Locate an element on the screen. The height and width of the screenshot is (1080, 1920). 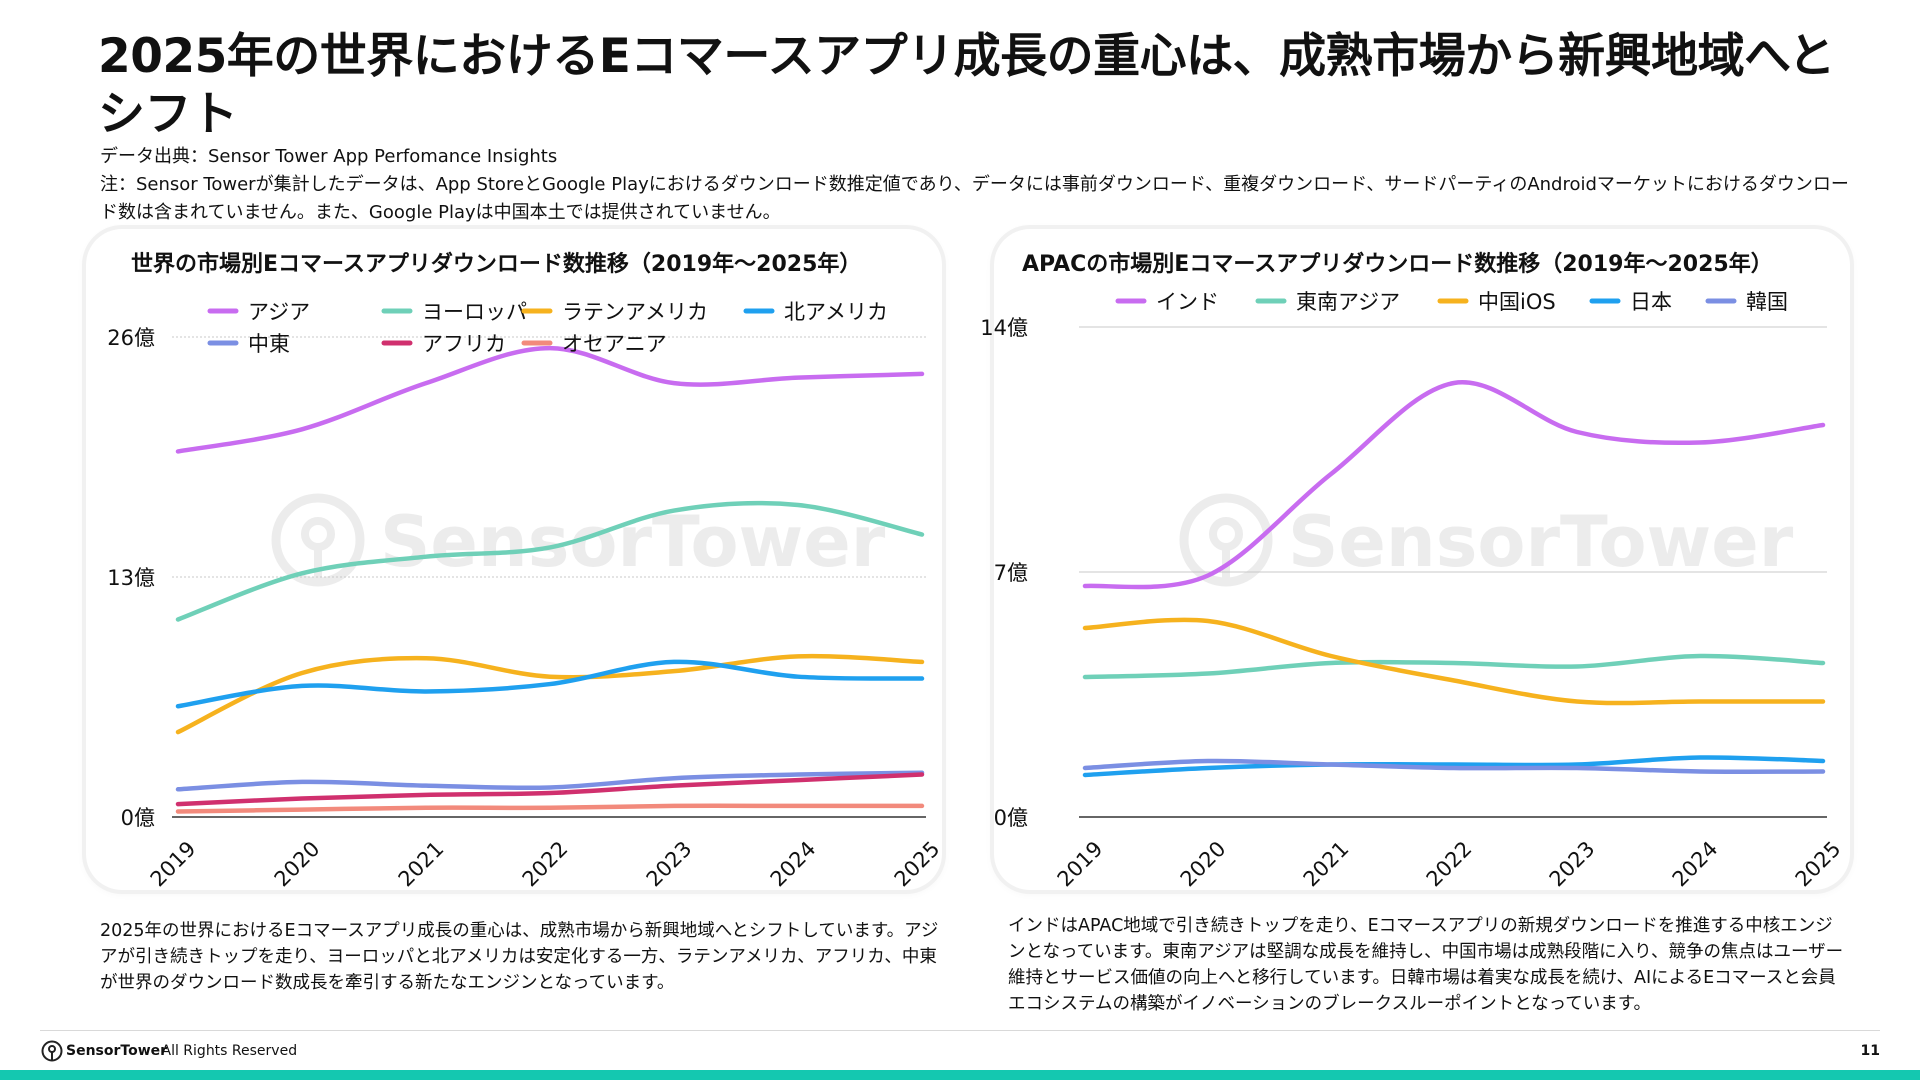
apac-y-tick-label: 7億 is located at coordinates (1011, 573).